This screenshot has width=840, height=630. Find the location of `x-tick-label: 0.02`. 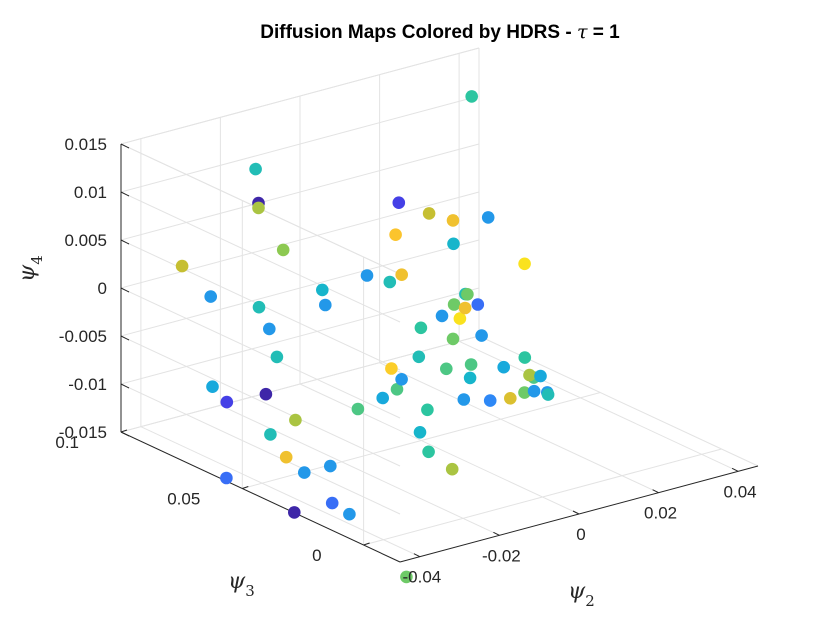

x-tick-label: 0.02 is located at coordinates (660, 513).